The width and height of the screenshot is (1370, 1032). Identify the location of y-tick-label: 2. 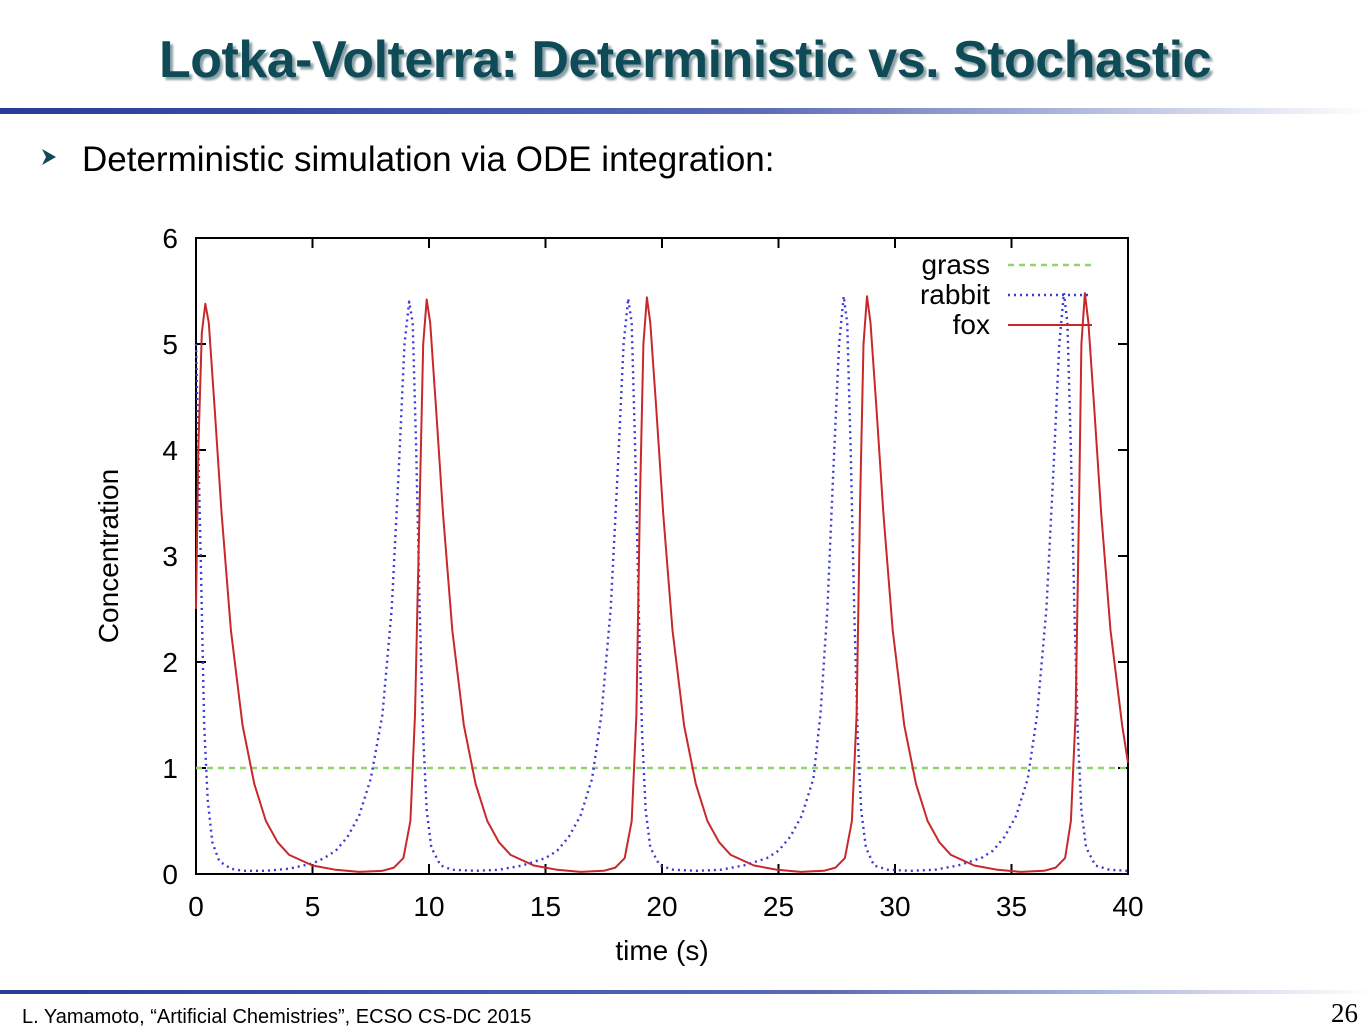
(170, 662).